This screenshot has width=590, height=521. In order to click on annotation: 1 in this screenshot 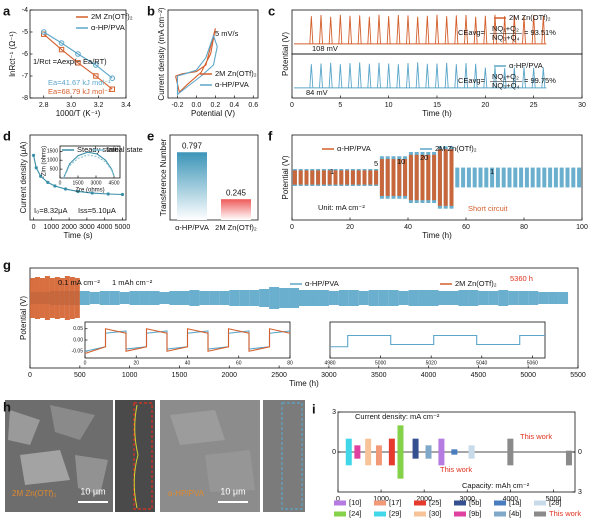, I will do `click(492, 171)`.